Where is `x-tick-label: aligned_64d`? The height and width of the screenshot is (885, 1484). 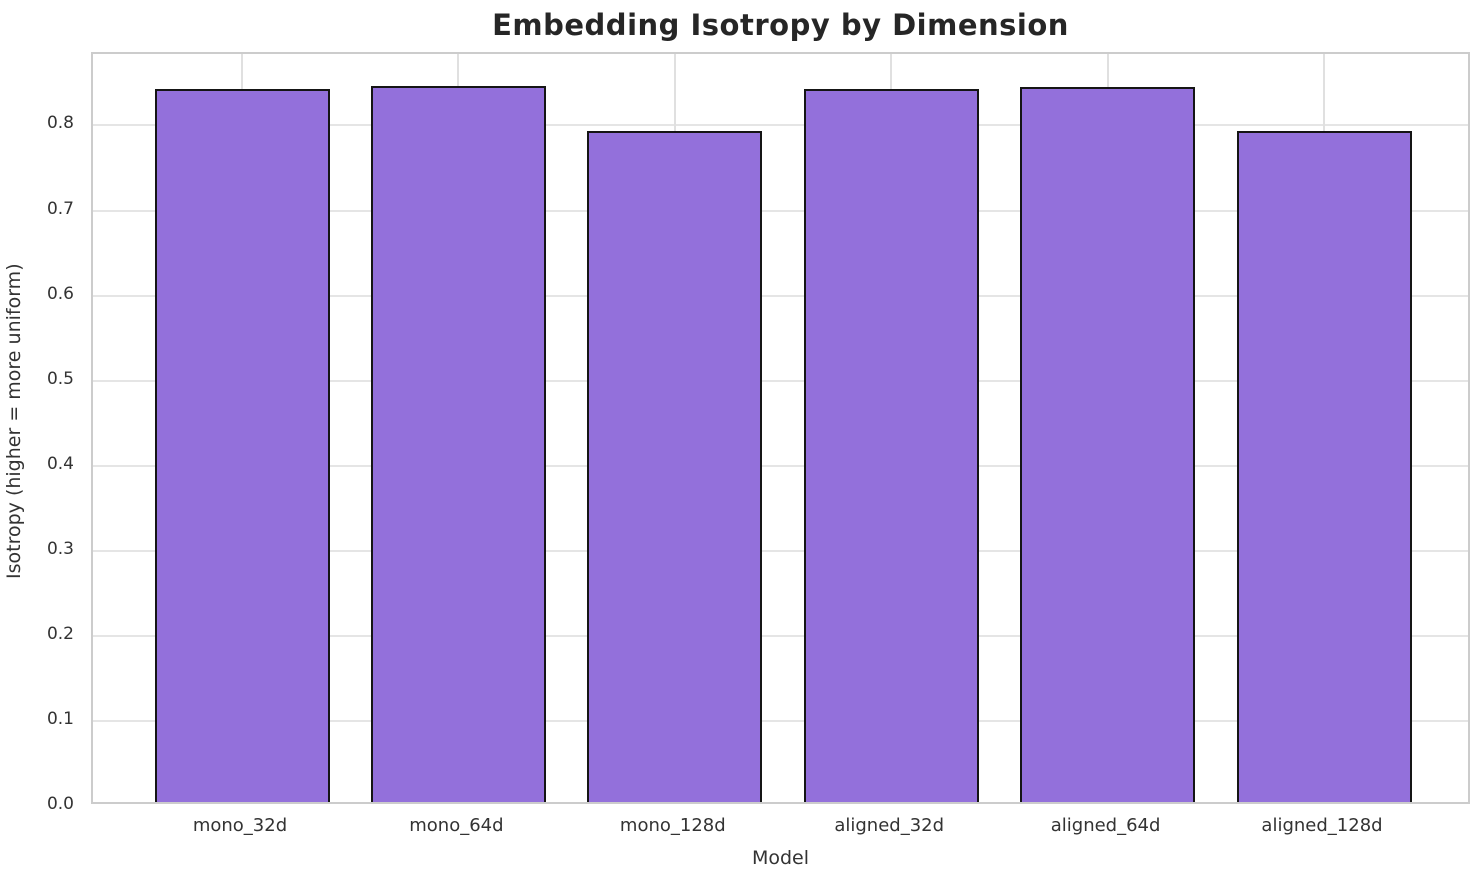 x-tick-label: aligned_64d is located at coordinates (1105, 825).